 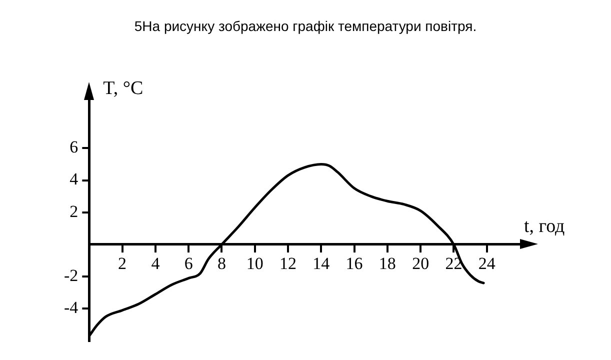 What do you see at coordinates (123, 89) in the screenshot?
I see `y-axis-title: T, °C` at bounding box center [123, 89].